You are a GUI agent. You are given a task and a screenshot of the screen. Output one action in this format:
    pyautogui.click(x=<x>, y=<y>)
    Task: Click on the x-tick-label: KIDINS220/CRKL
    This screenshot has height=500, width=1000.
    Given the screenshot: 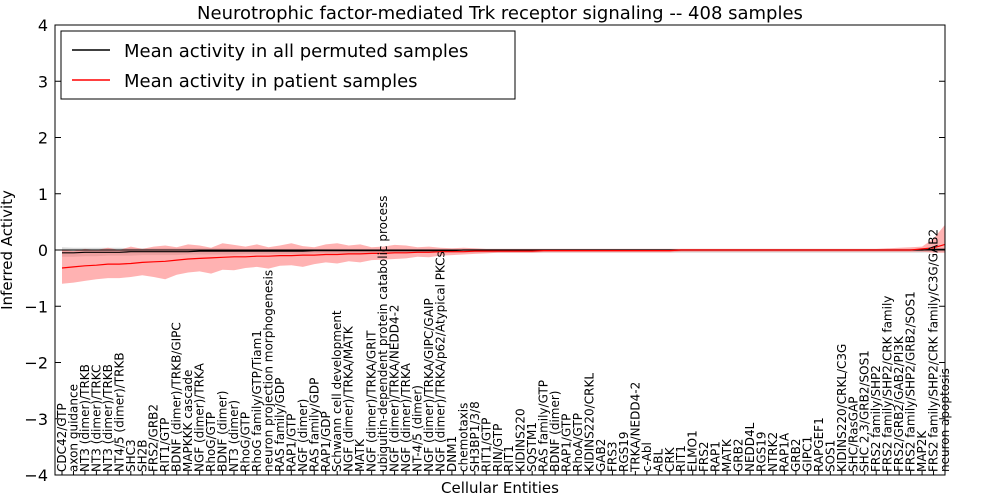 What is the action you would take?
    pyautogui.click(x=590, y=422)
    